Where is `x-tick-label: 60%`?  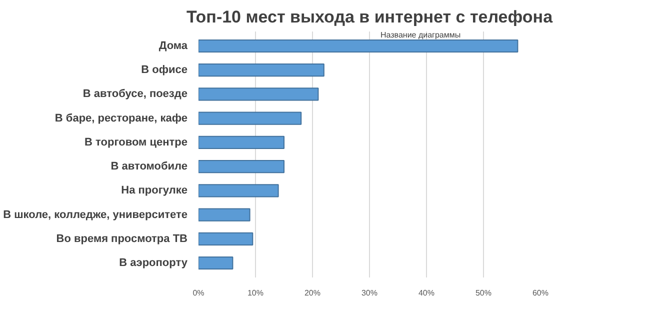
x-tick-label: 60% is located at coordinates (540, 293).